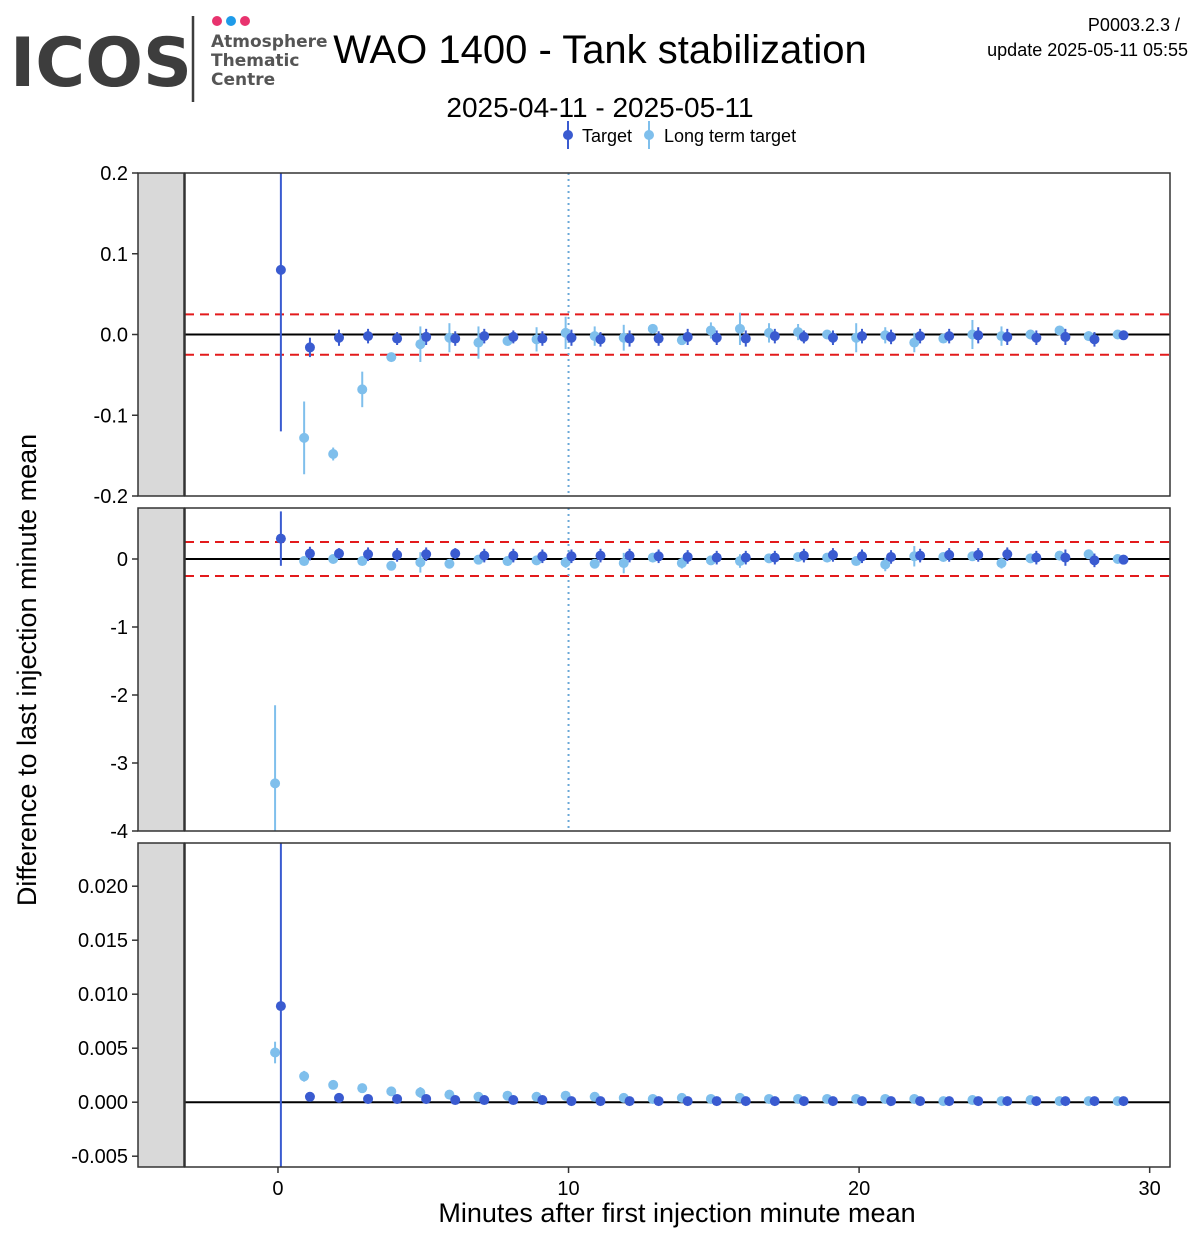 The image size is (1200, 1245). What do you see at coordinates (599, 107) in the screenshot?
I see `chart-subtitle: 2025-04-11 - 2025-05-11` at bounding box center [599, 107].